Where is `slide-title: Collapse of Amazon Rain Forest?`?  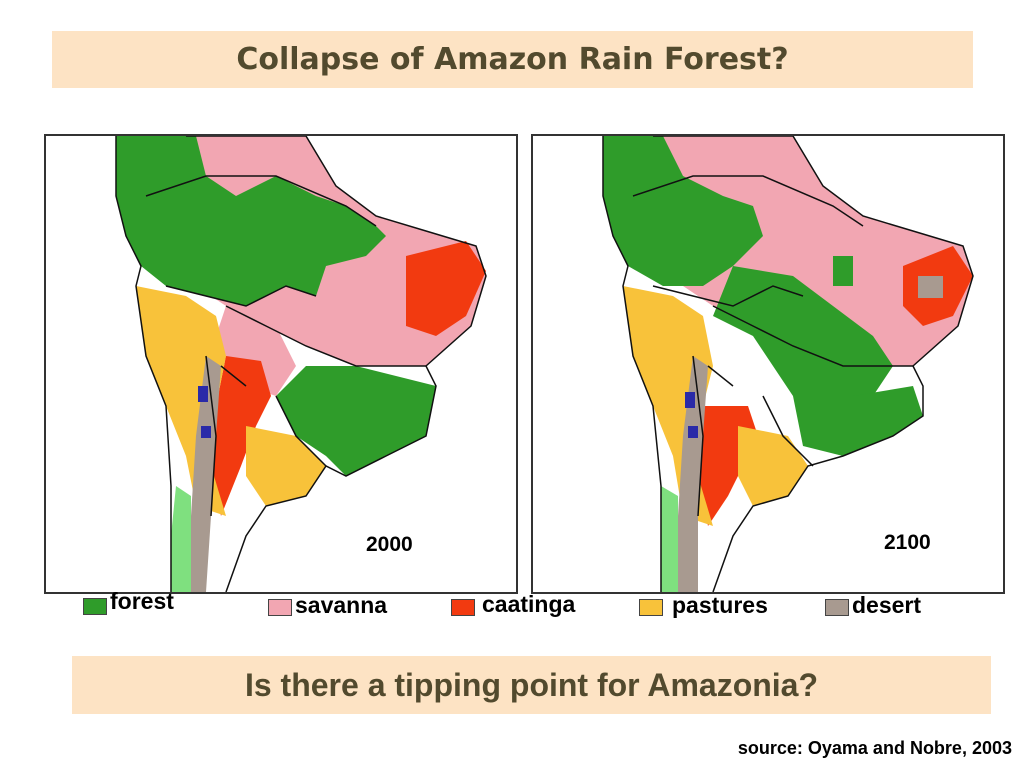 slide-title: Collapse of Amazon Rain Forest? is located at coordinates (512, 59).